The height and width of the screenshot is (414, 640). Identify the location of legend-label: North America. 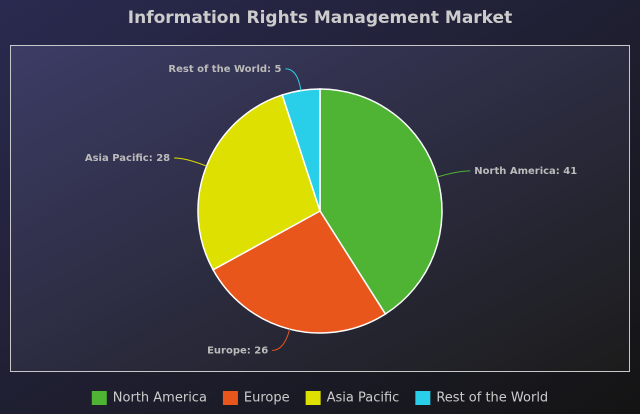
(160, 398).